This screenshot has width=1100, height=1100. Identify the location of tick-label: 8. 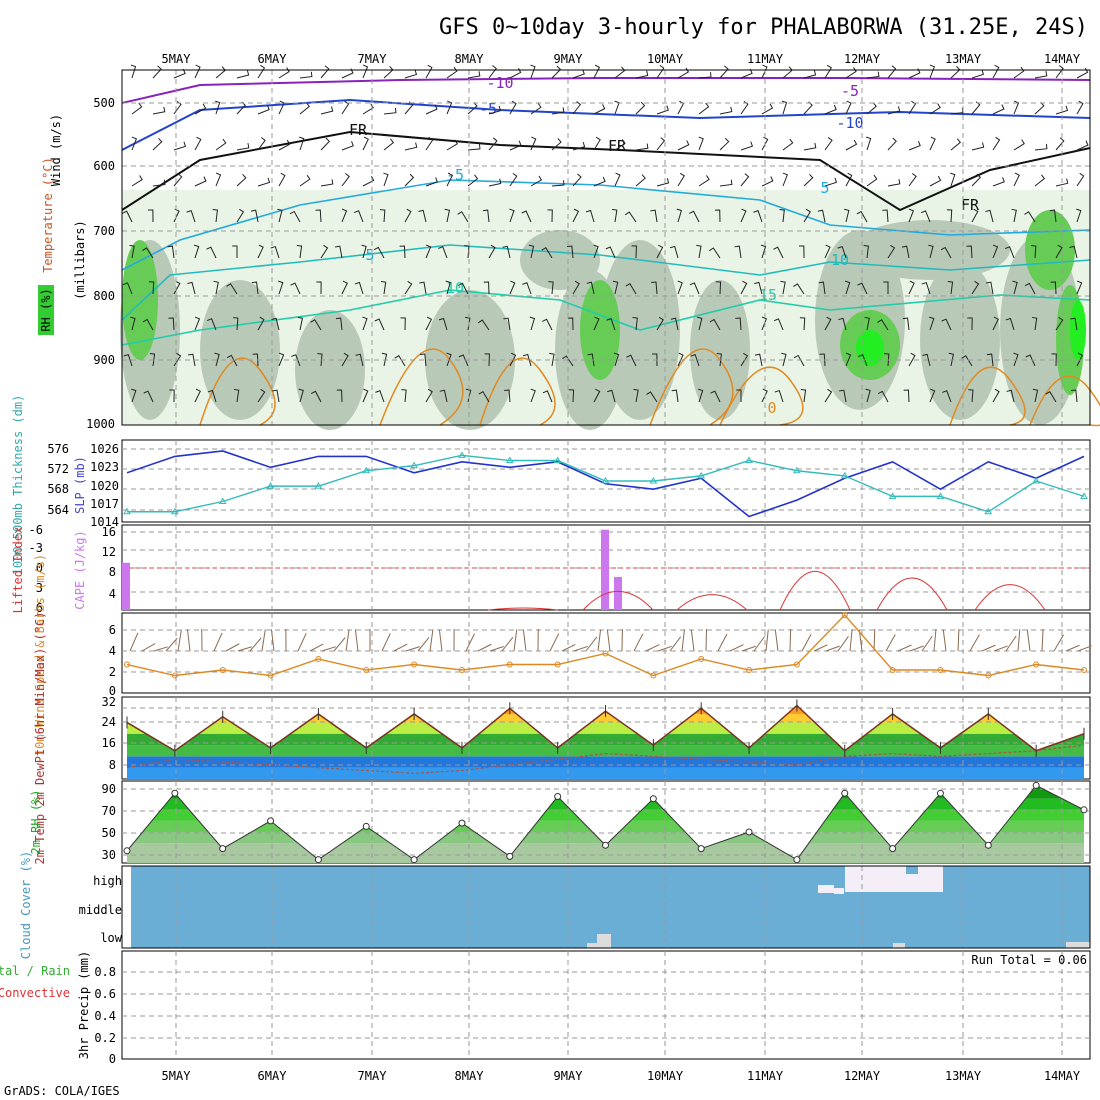
(112, 572).